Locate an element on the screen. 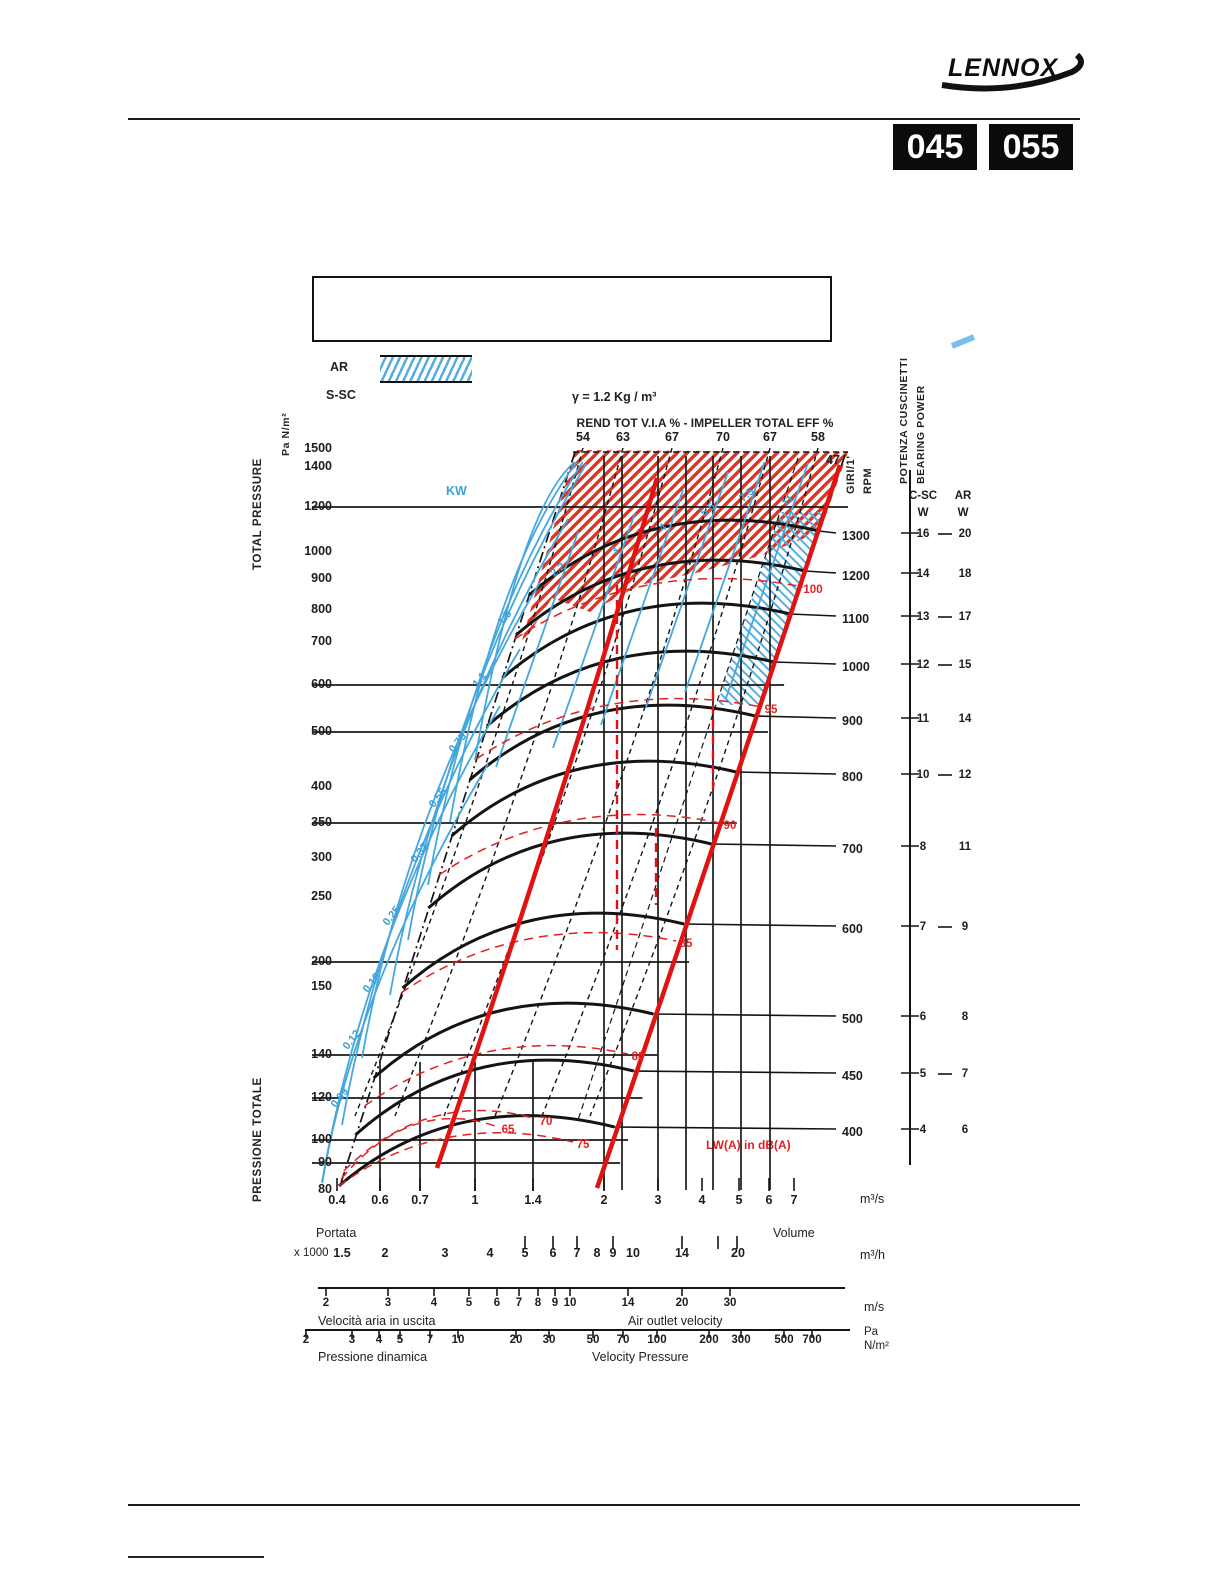 This screenshot has width=1224, height=1584. header-rule is located at coordinates (604, 119).